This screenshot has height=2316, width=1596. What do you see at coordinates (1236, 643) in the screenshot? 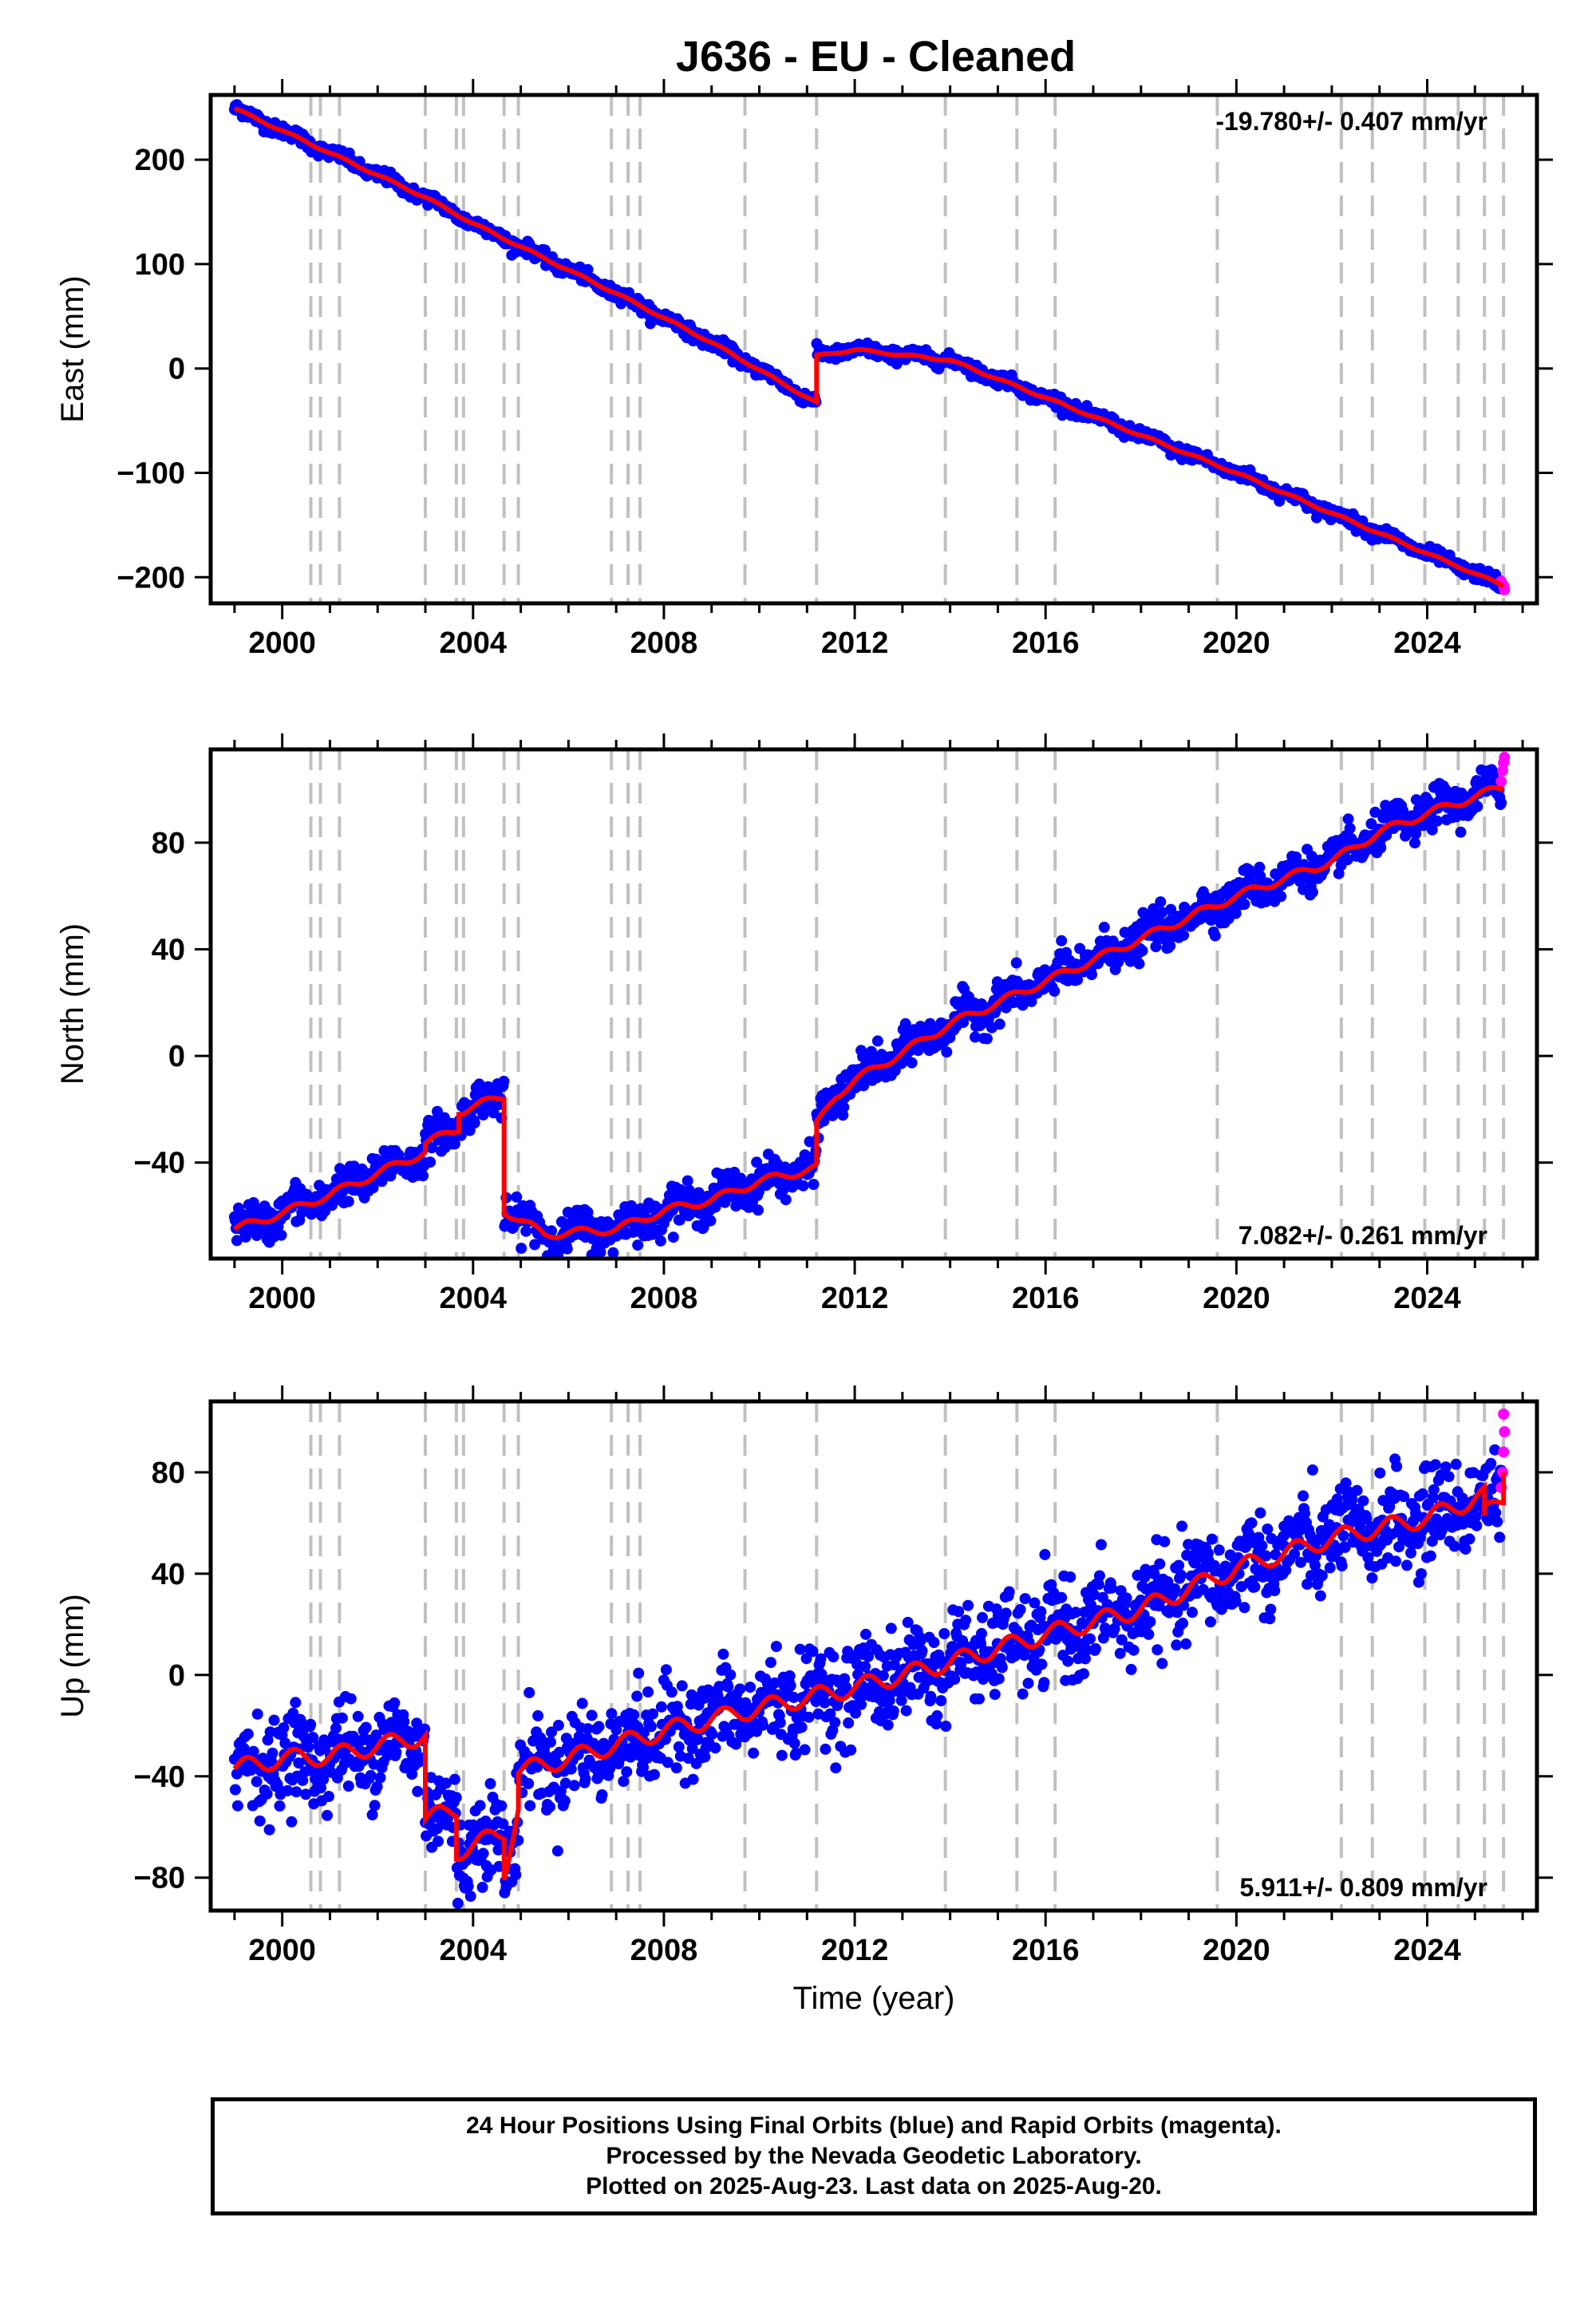
I see `x-tick-label: 2020` at bounding box center [1236, 643].